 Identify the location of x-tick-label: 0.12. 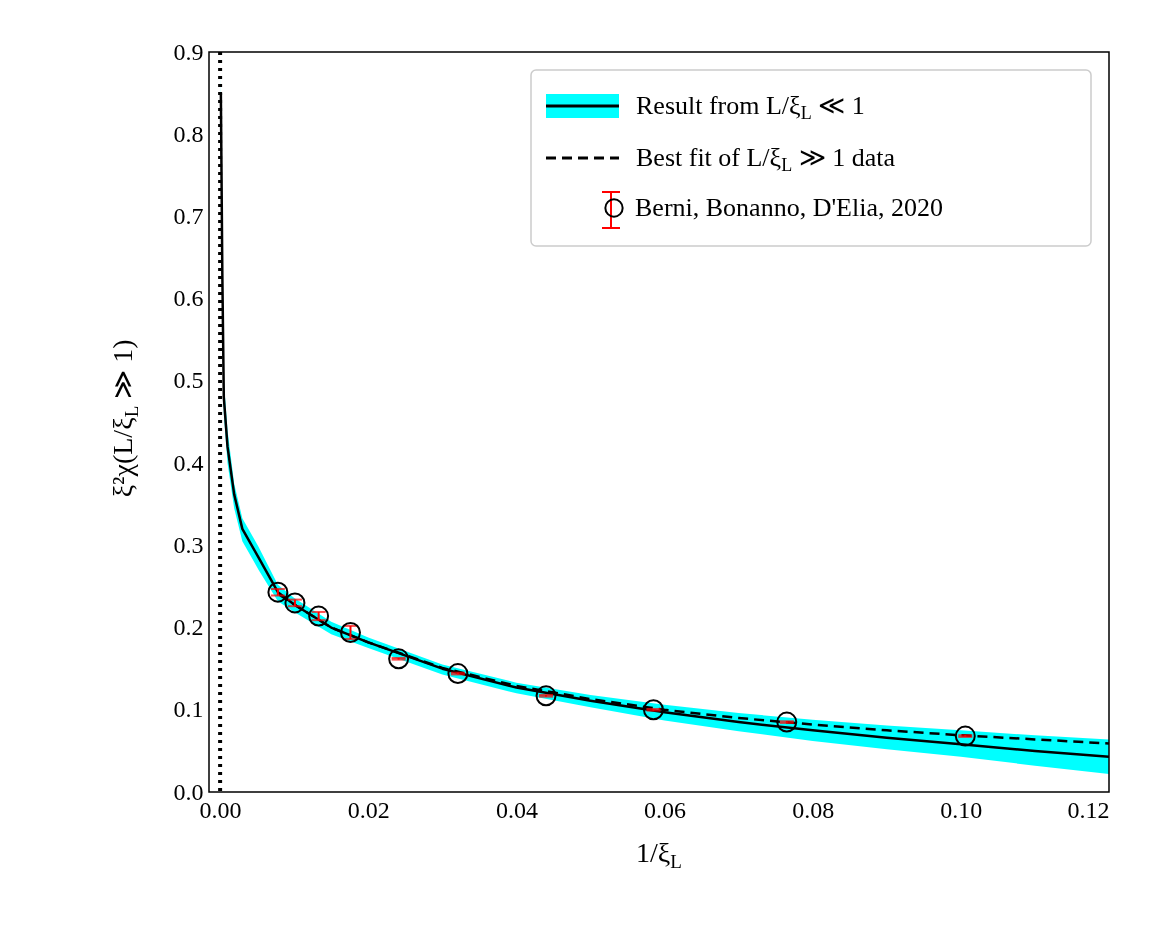
(1088, 809).